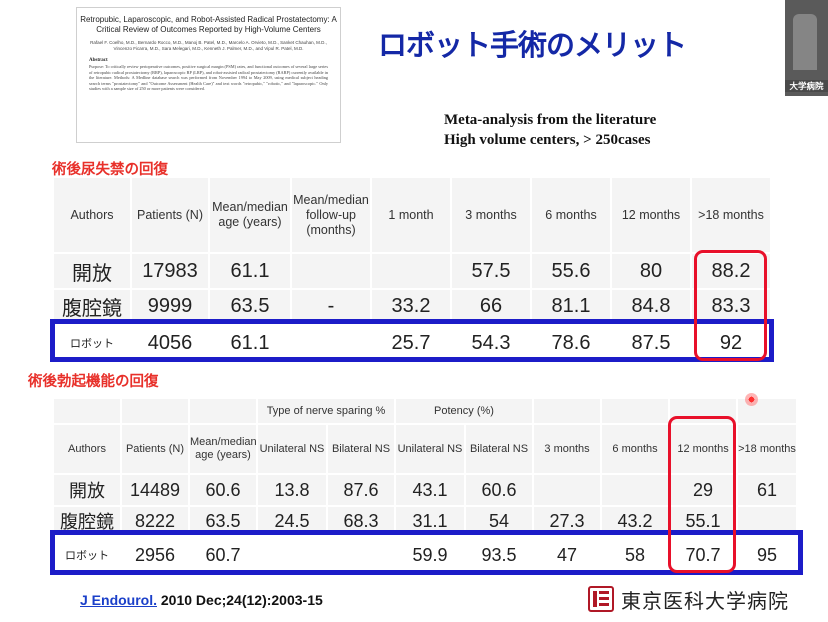 This screenshot has height=622, width=828. What do you see at coordinates (110, 170) in the screenshot?
I see `section-title-incontinence: 術後尿失禁の回復` at bounding box center [110, 170].